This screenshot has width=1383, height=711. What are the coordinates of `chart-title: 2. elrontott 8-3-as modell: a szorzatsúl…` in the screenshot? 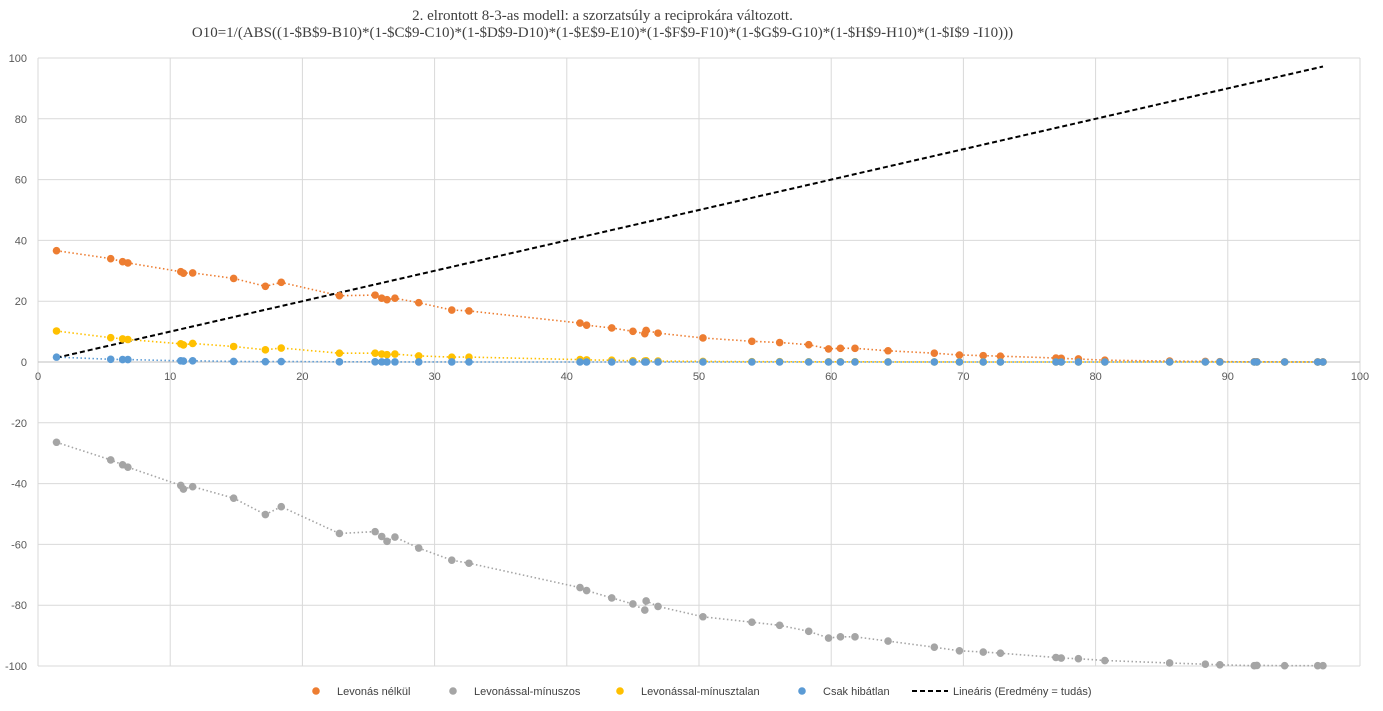 It's located at (602, 25).